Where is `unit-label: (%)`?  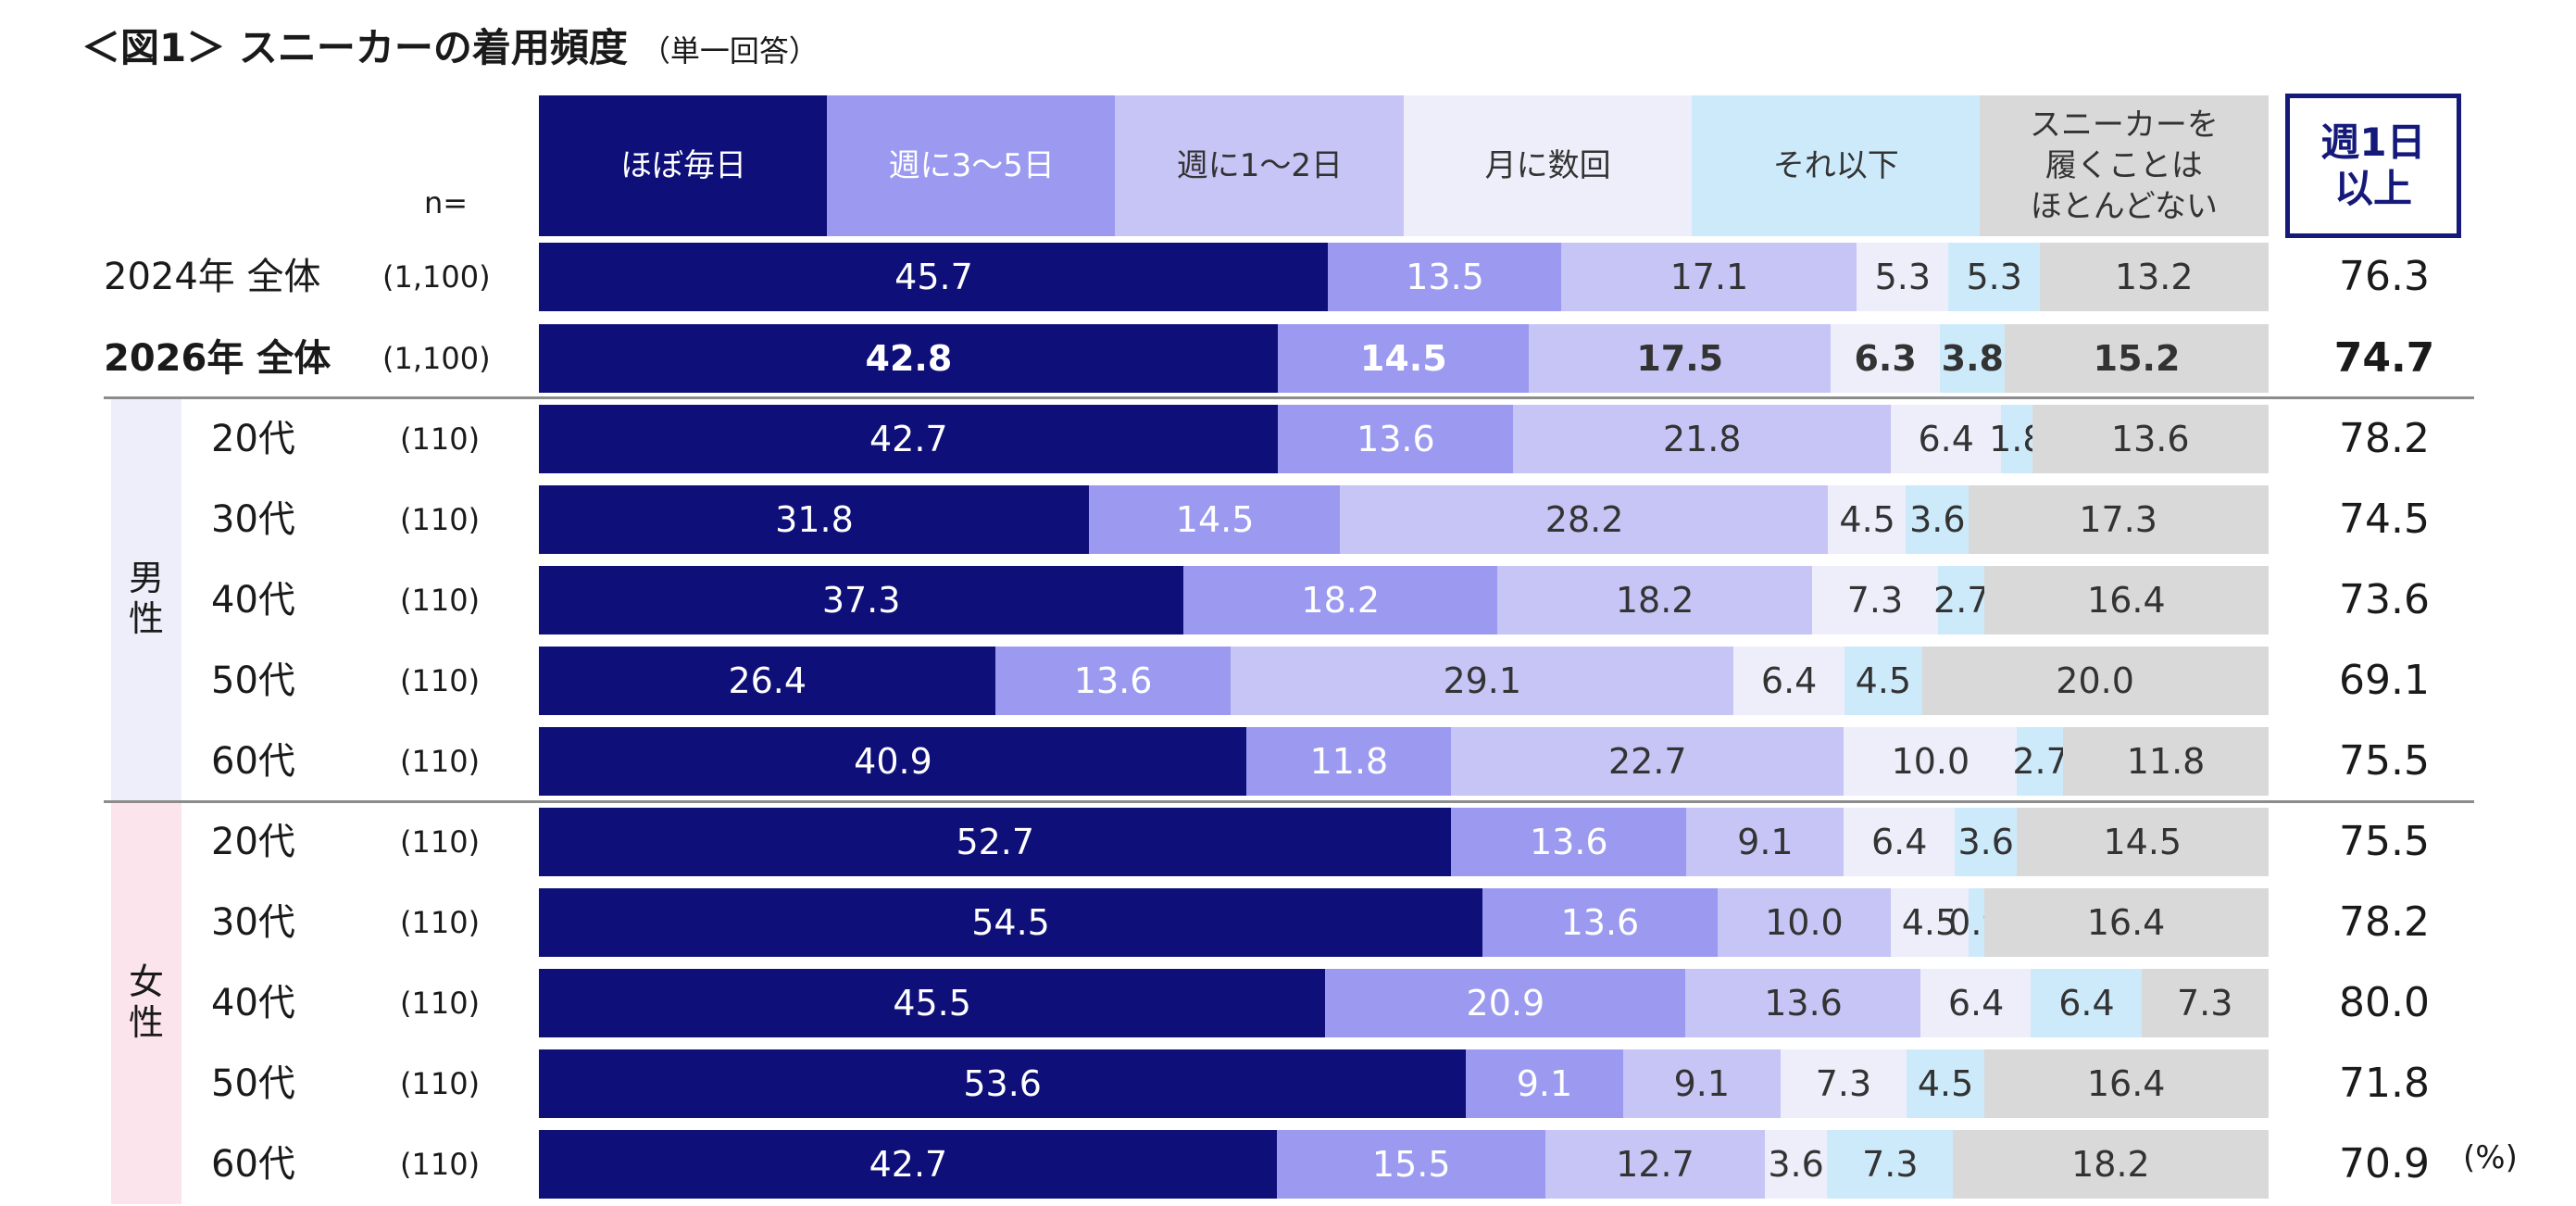 unit-label: (%) is located at coordinates (2490, 1157).